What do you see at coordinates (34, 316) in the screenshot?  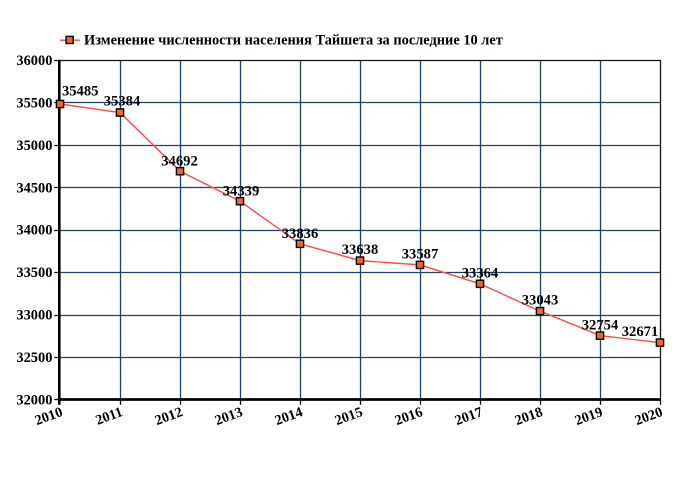 I see `svg-text: 33000` at bounding box center [34, 316].